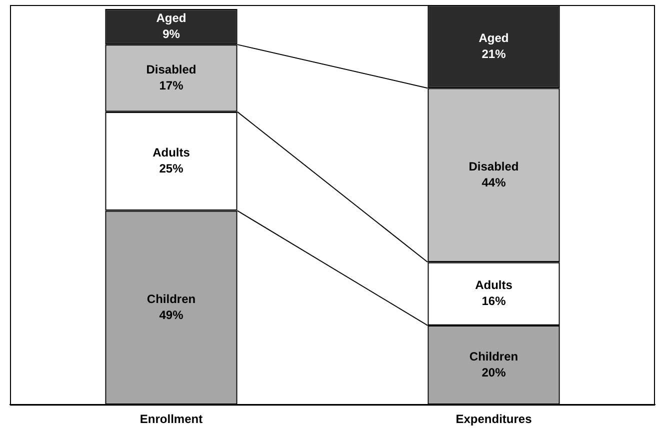  I want to click on data-label: 20%, so click(494, 372).